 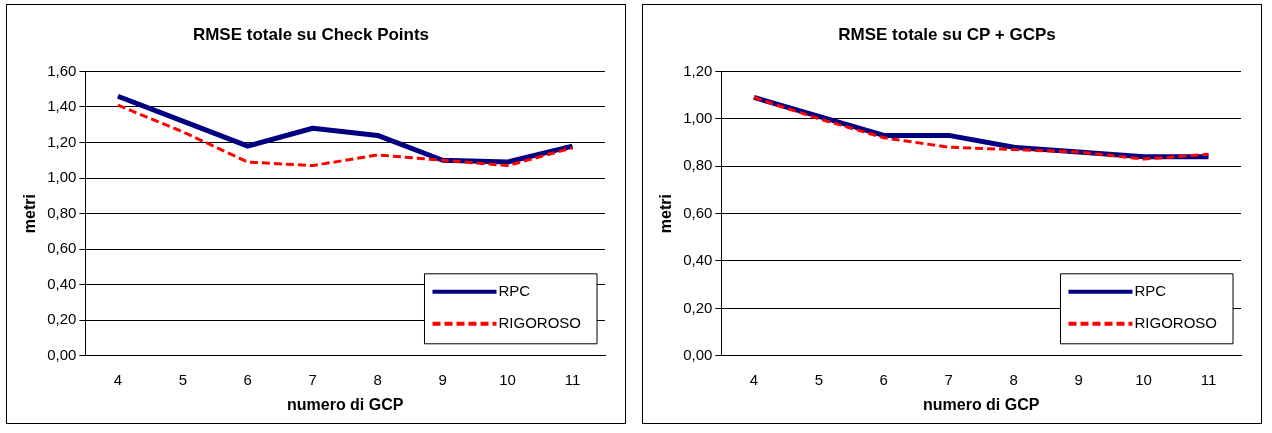 What do you see at coordinates (62, 70) in the screenshot?
I see `y-tick-label: 1,60` at bounding box center [62, 70].